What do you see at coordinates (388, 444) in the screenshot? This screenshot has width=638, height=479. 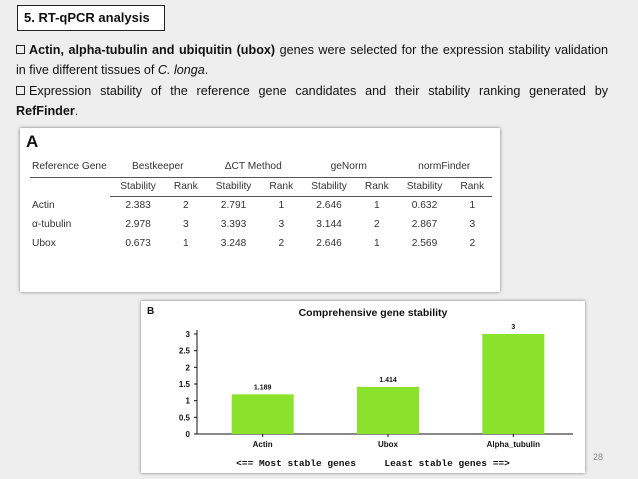 I see `x-tick-label: Ubox` at bounding box center [388, 444].